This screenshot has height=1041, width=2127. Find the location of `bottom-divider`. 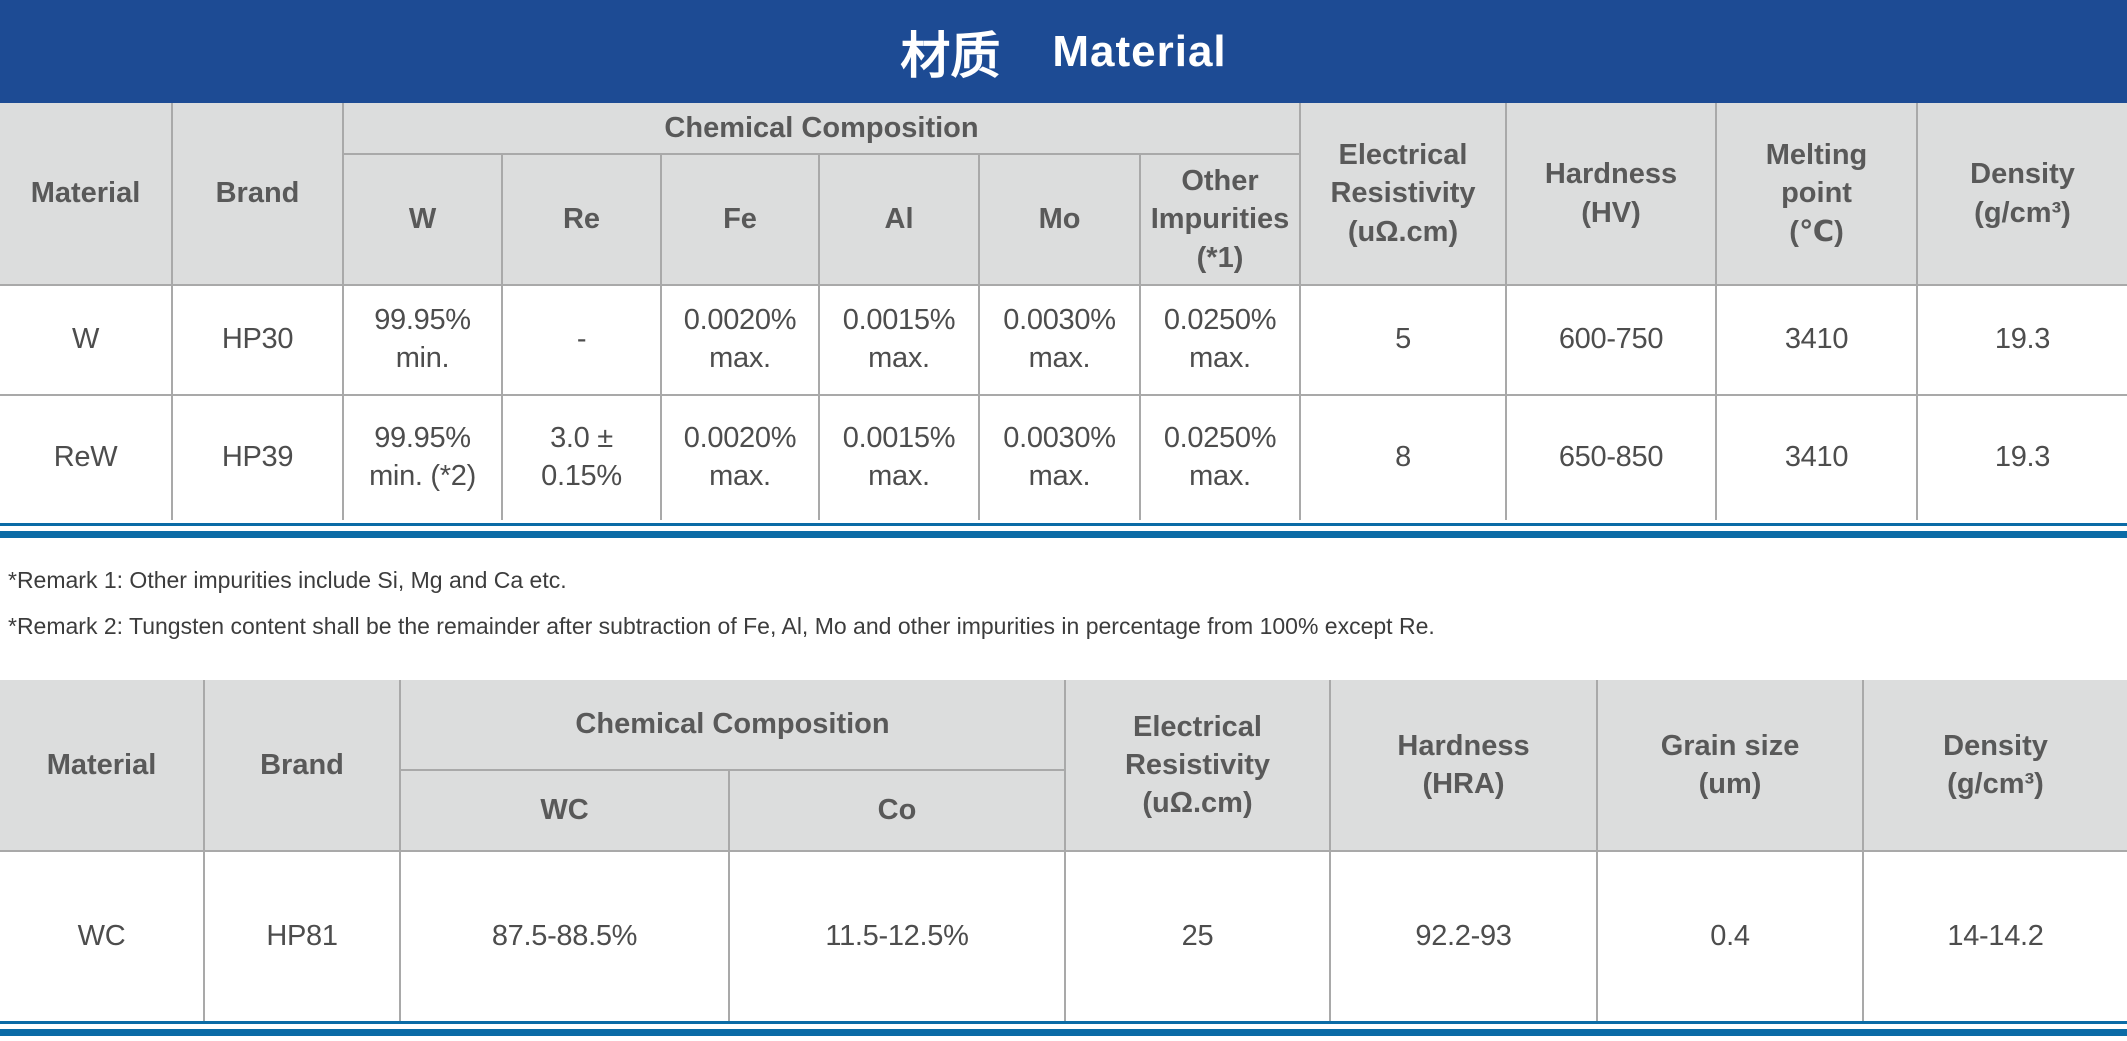

bottom-divider is located at coordinates (1063, 1029).